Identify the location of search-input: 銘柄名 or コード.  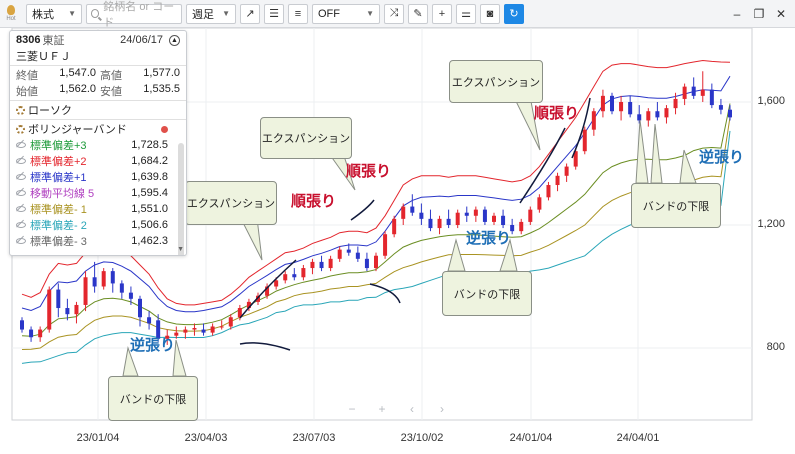
(134, 15).